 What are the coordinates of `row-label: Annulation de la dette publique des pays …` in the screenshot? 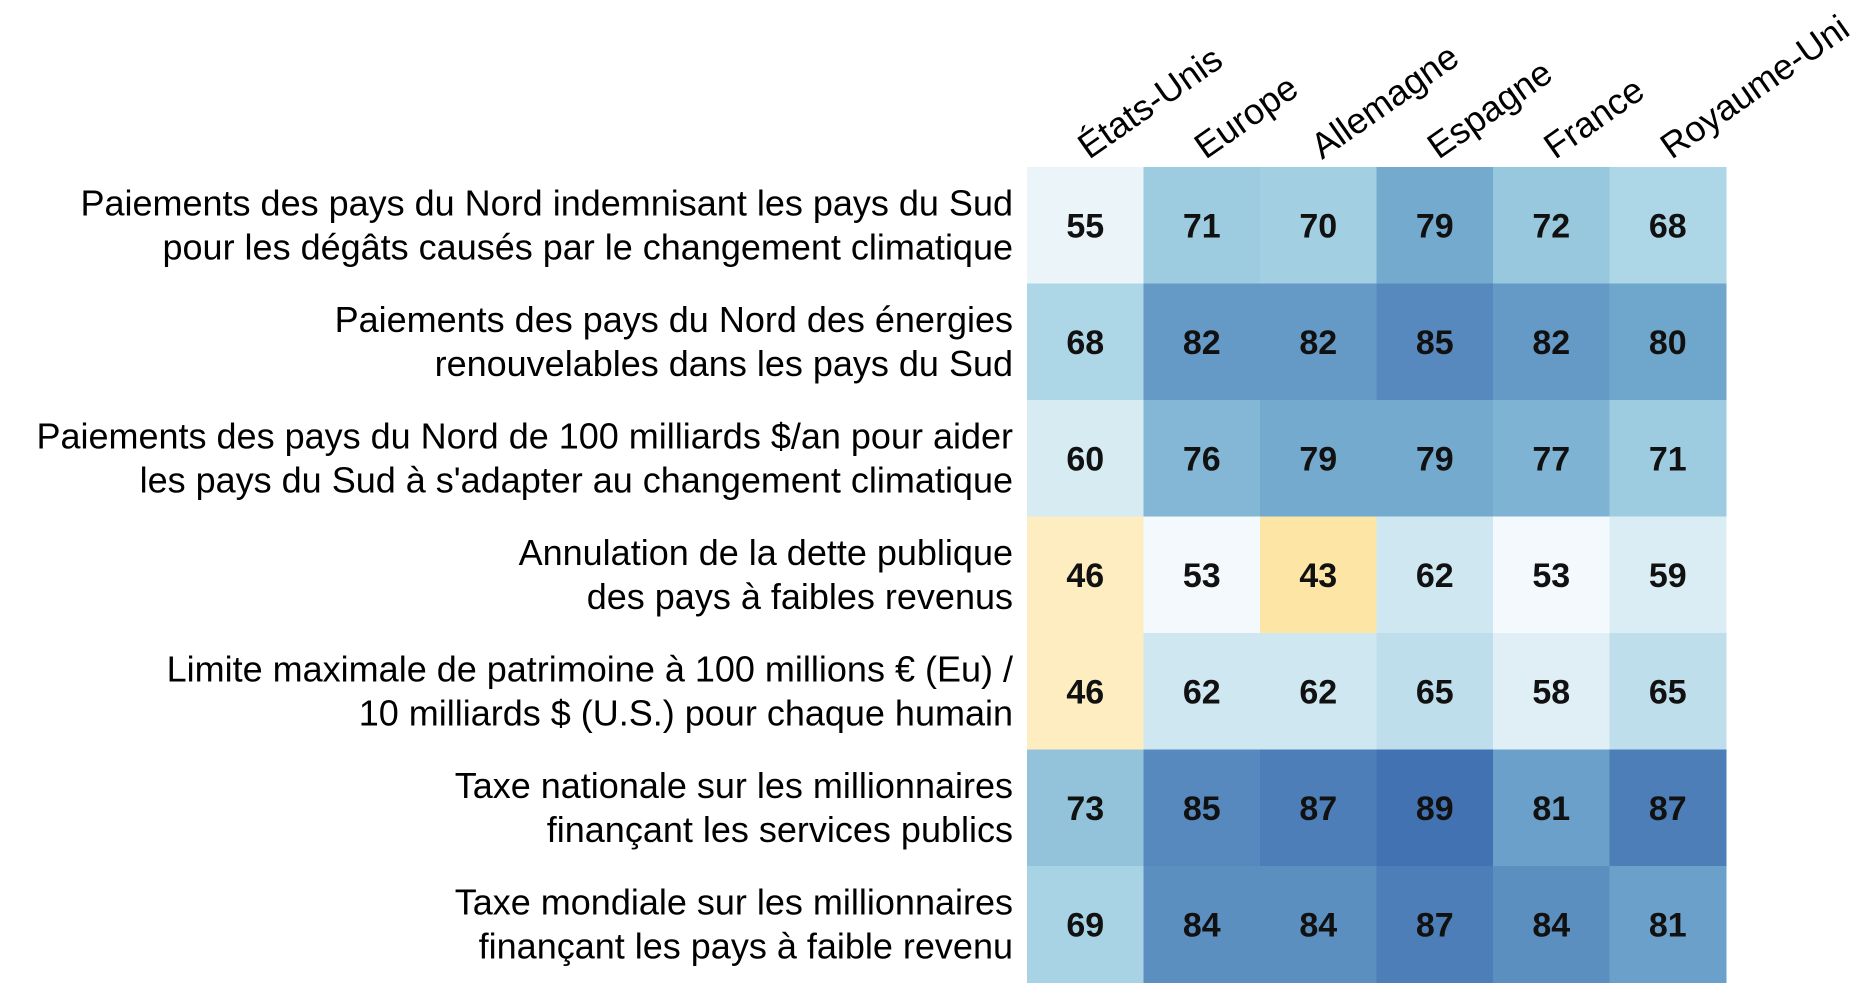 It's located at (766, 574).